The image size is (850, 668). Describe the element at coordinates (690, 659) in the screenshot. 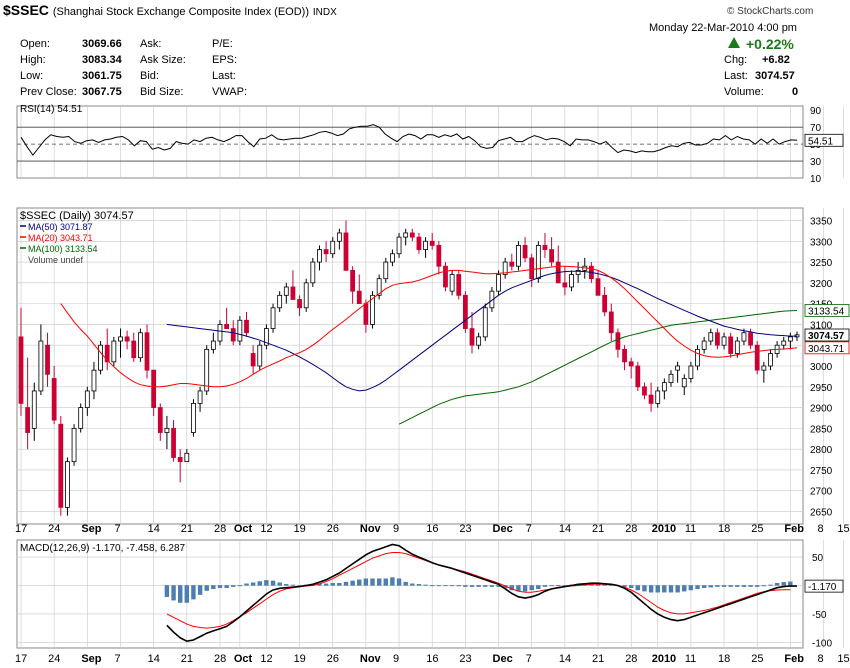

I see `x-tick-label: 11` at that location.